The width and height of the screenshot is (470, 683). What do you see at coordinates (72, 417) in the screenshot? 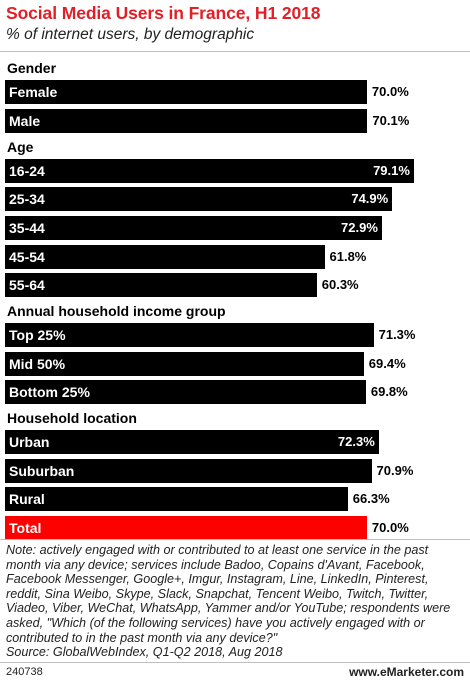
I see `section-title: Household location` at bounding box center [72, 417].